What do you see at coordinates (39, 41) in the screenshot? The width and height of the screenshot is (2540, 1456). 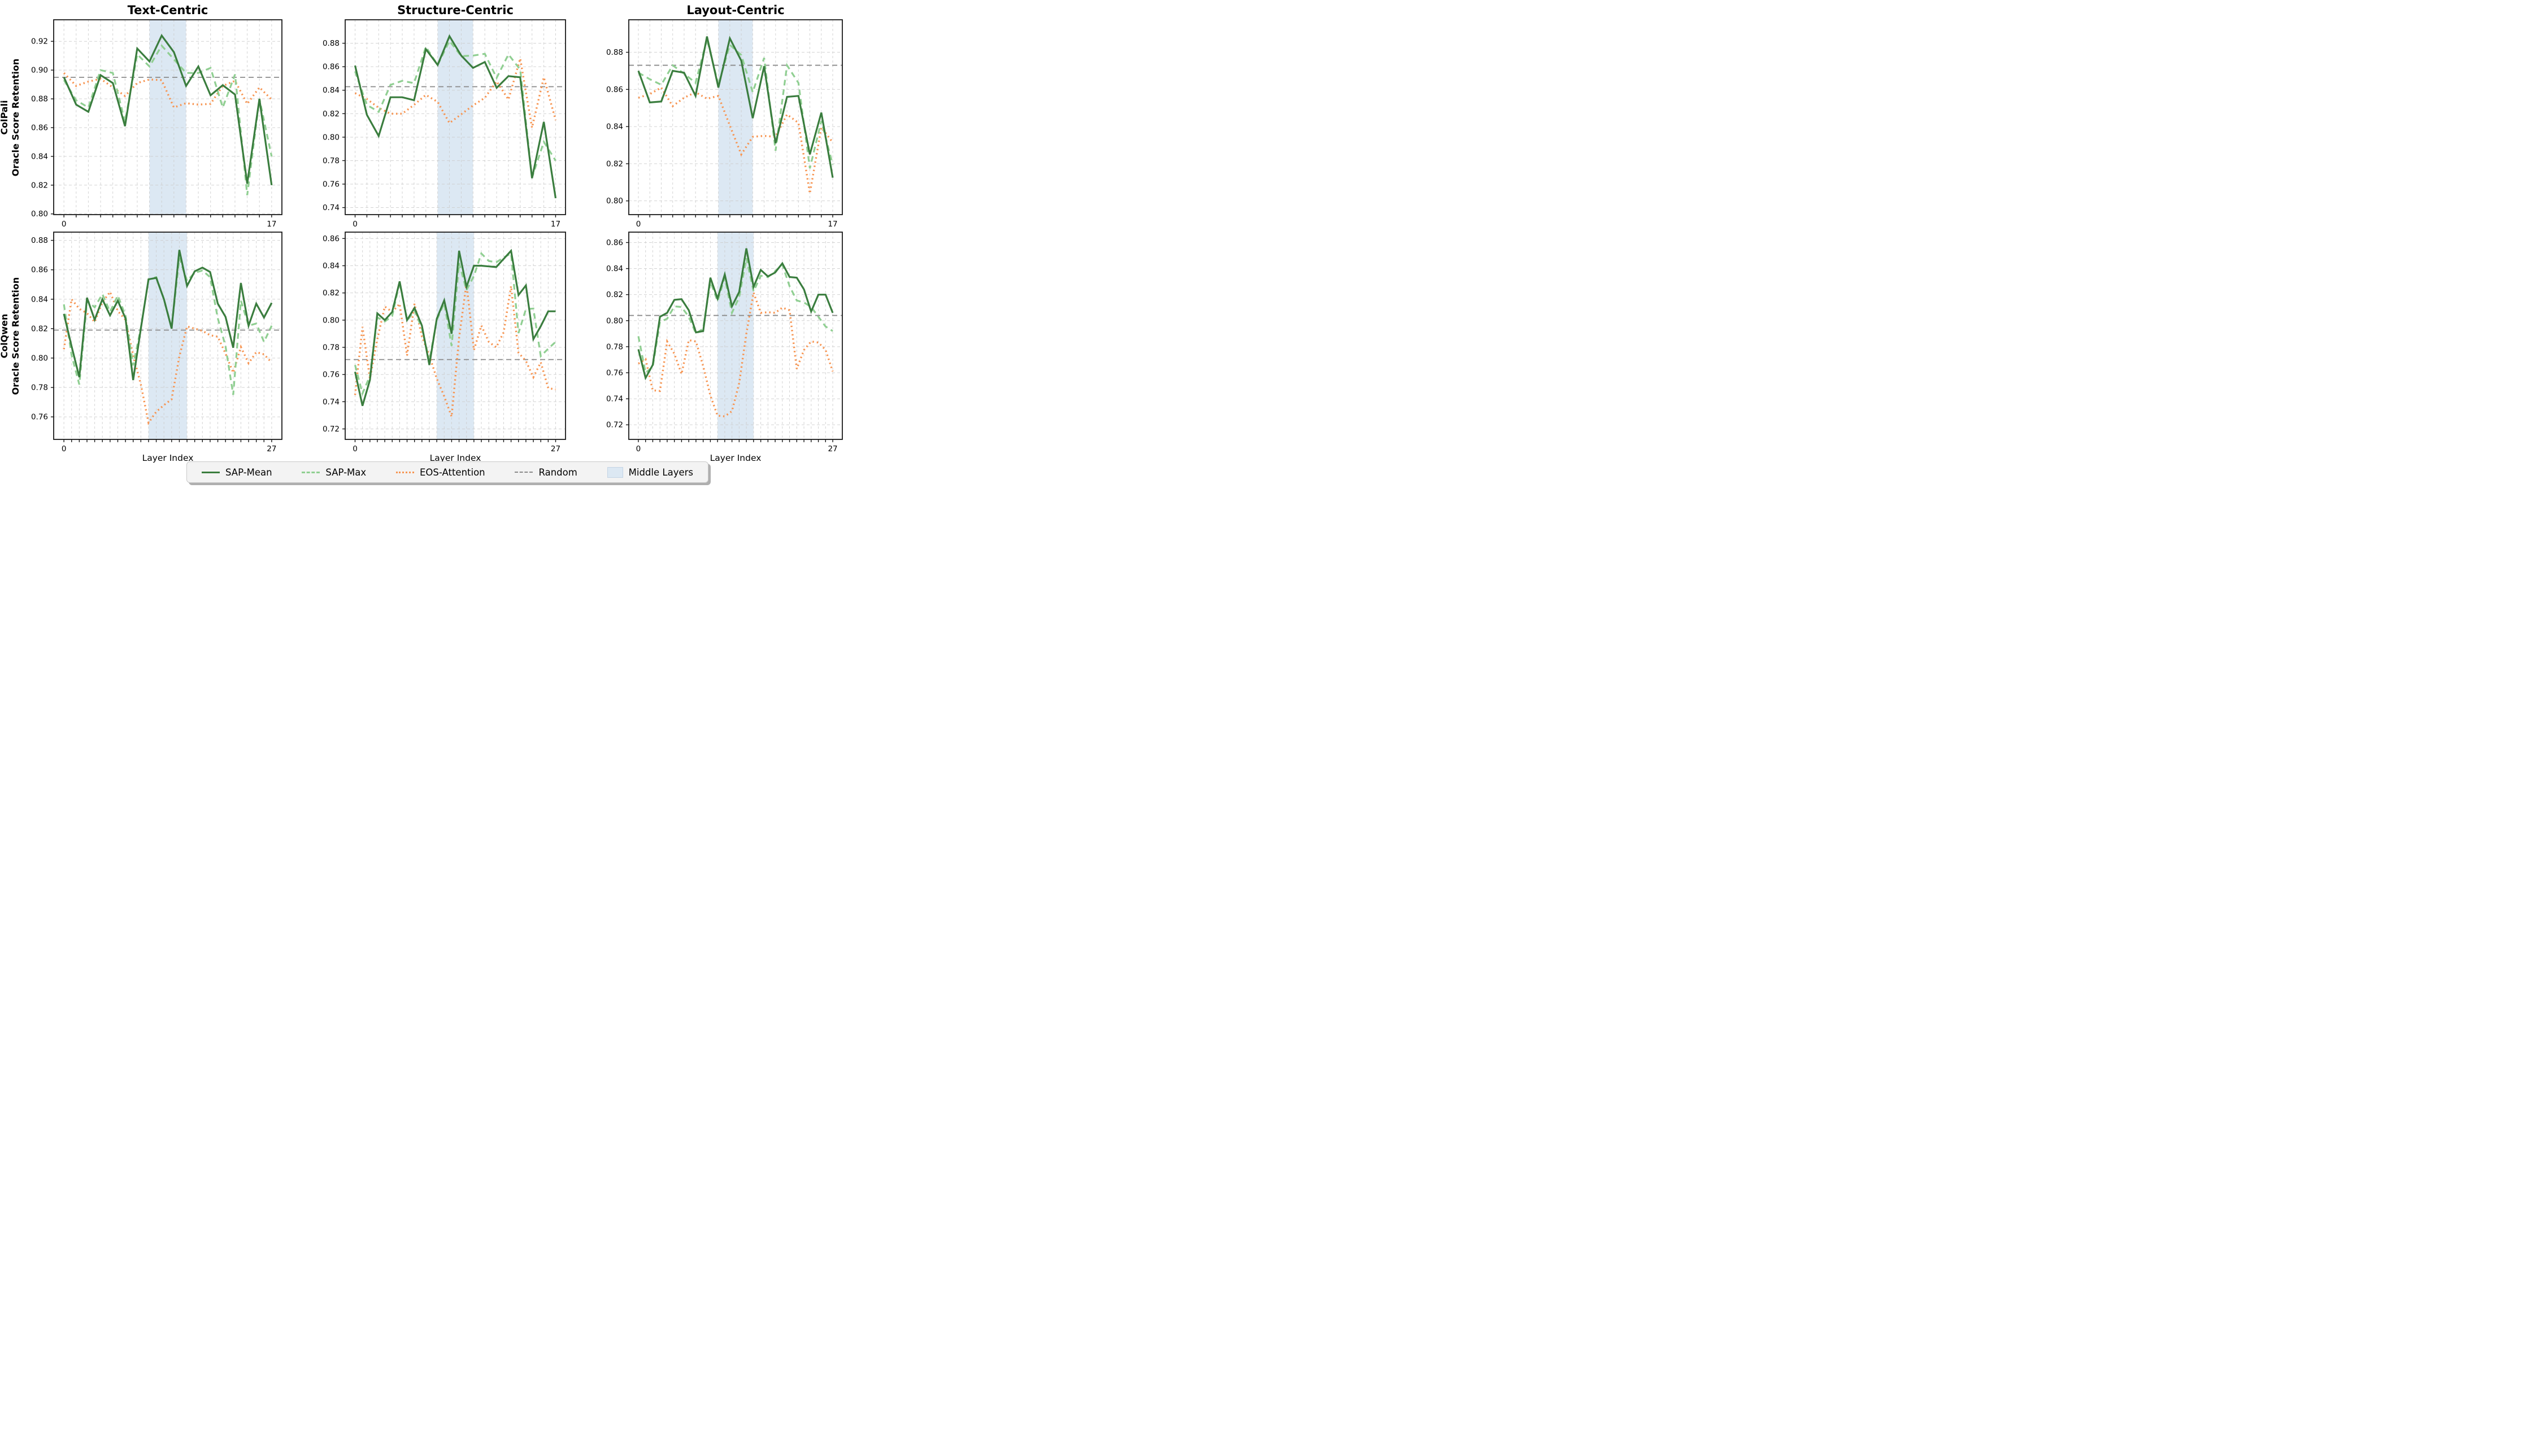 I see `y-tick-label: 0.92` at bounding box center [39, 41].